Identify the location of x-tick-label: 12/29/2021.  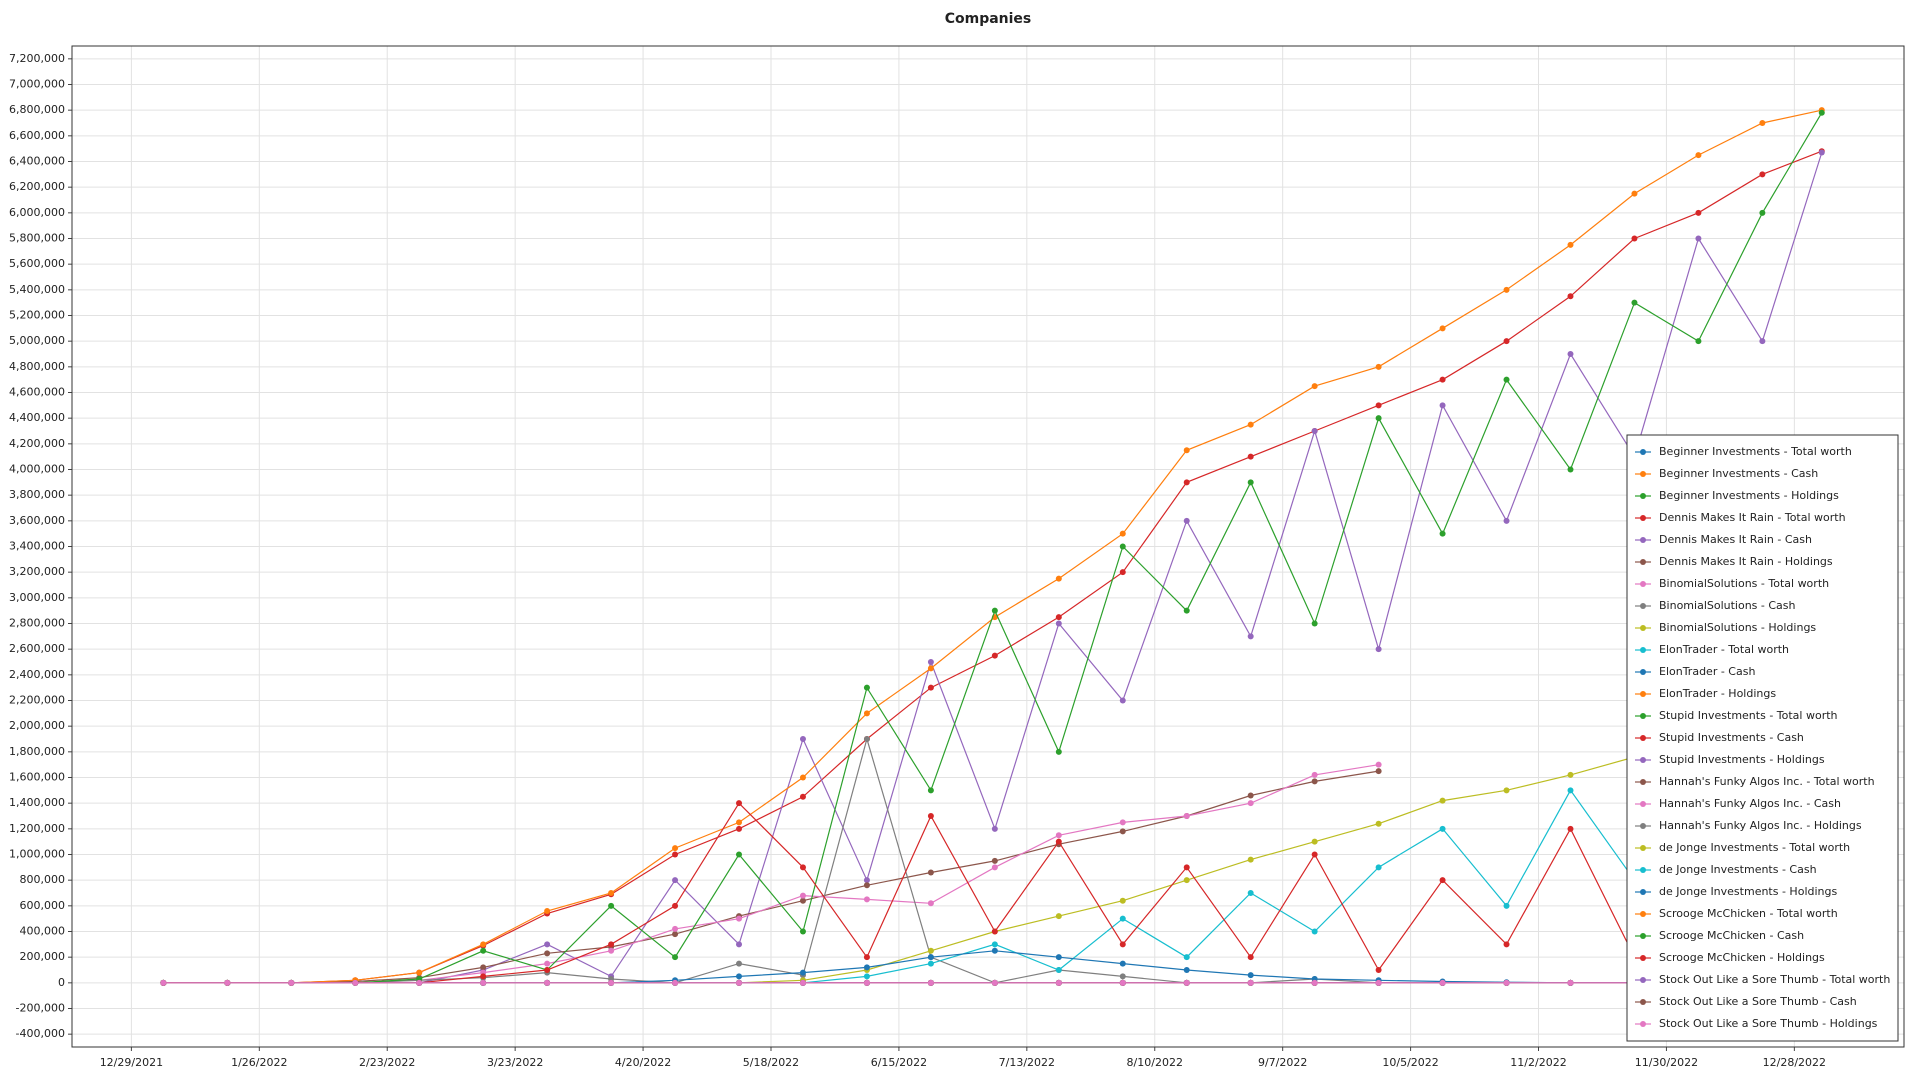
(131, 1062).